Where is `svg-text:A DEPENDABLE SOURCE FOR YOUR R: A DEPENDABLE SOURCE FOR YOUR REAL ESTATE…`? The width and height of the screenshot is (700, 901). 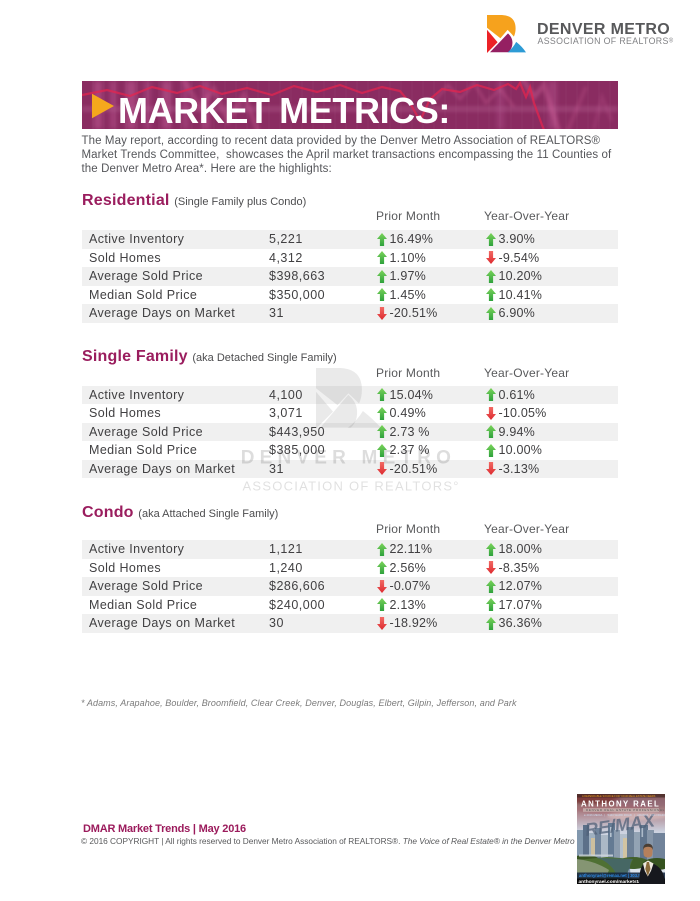
svg-text:A DEPENDABLE SOURCE FOR YOUR R: A DEPENDABLE SOURCE FOR YOUR REAL ESTATE… is located at coordinates (619, 796).